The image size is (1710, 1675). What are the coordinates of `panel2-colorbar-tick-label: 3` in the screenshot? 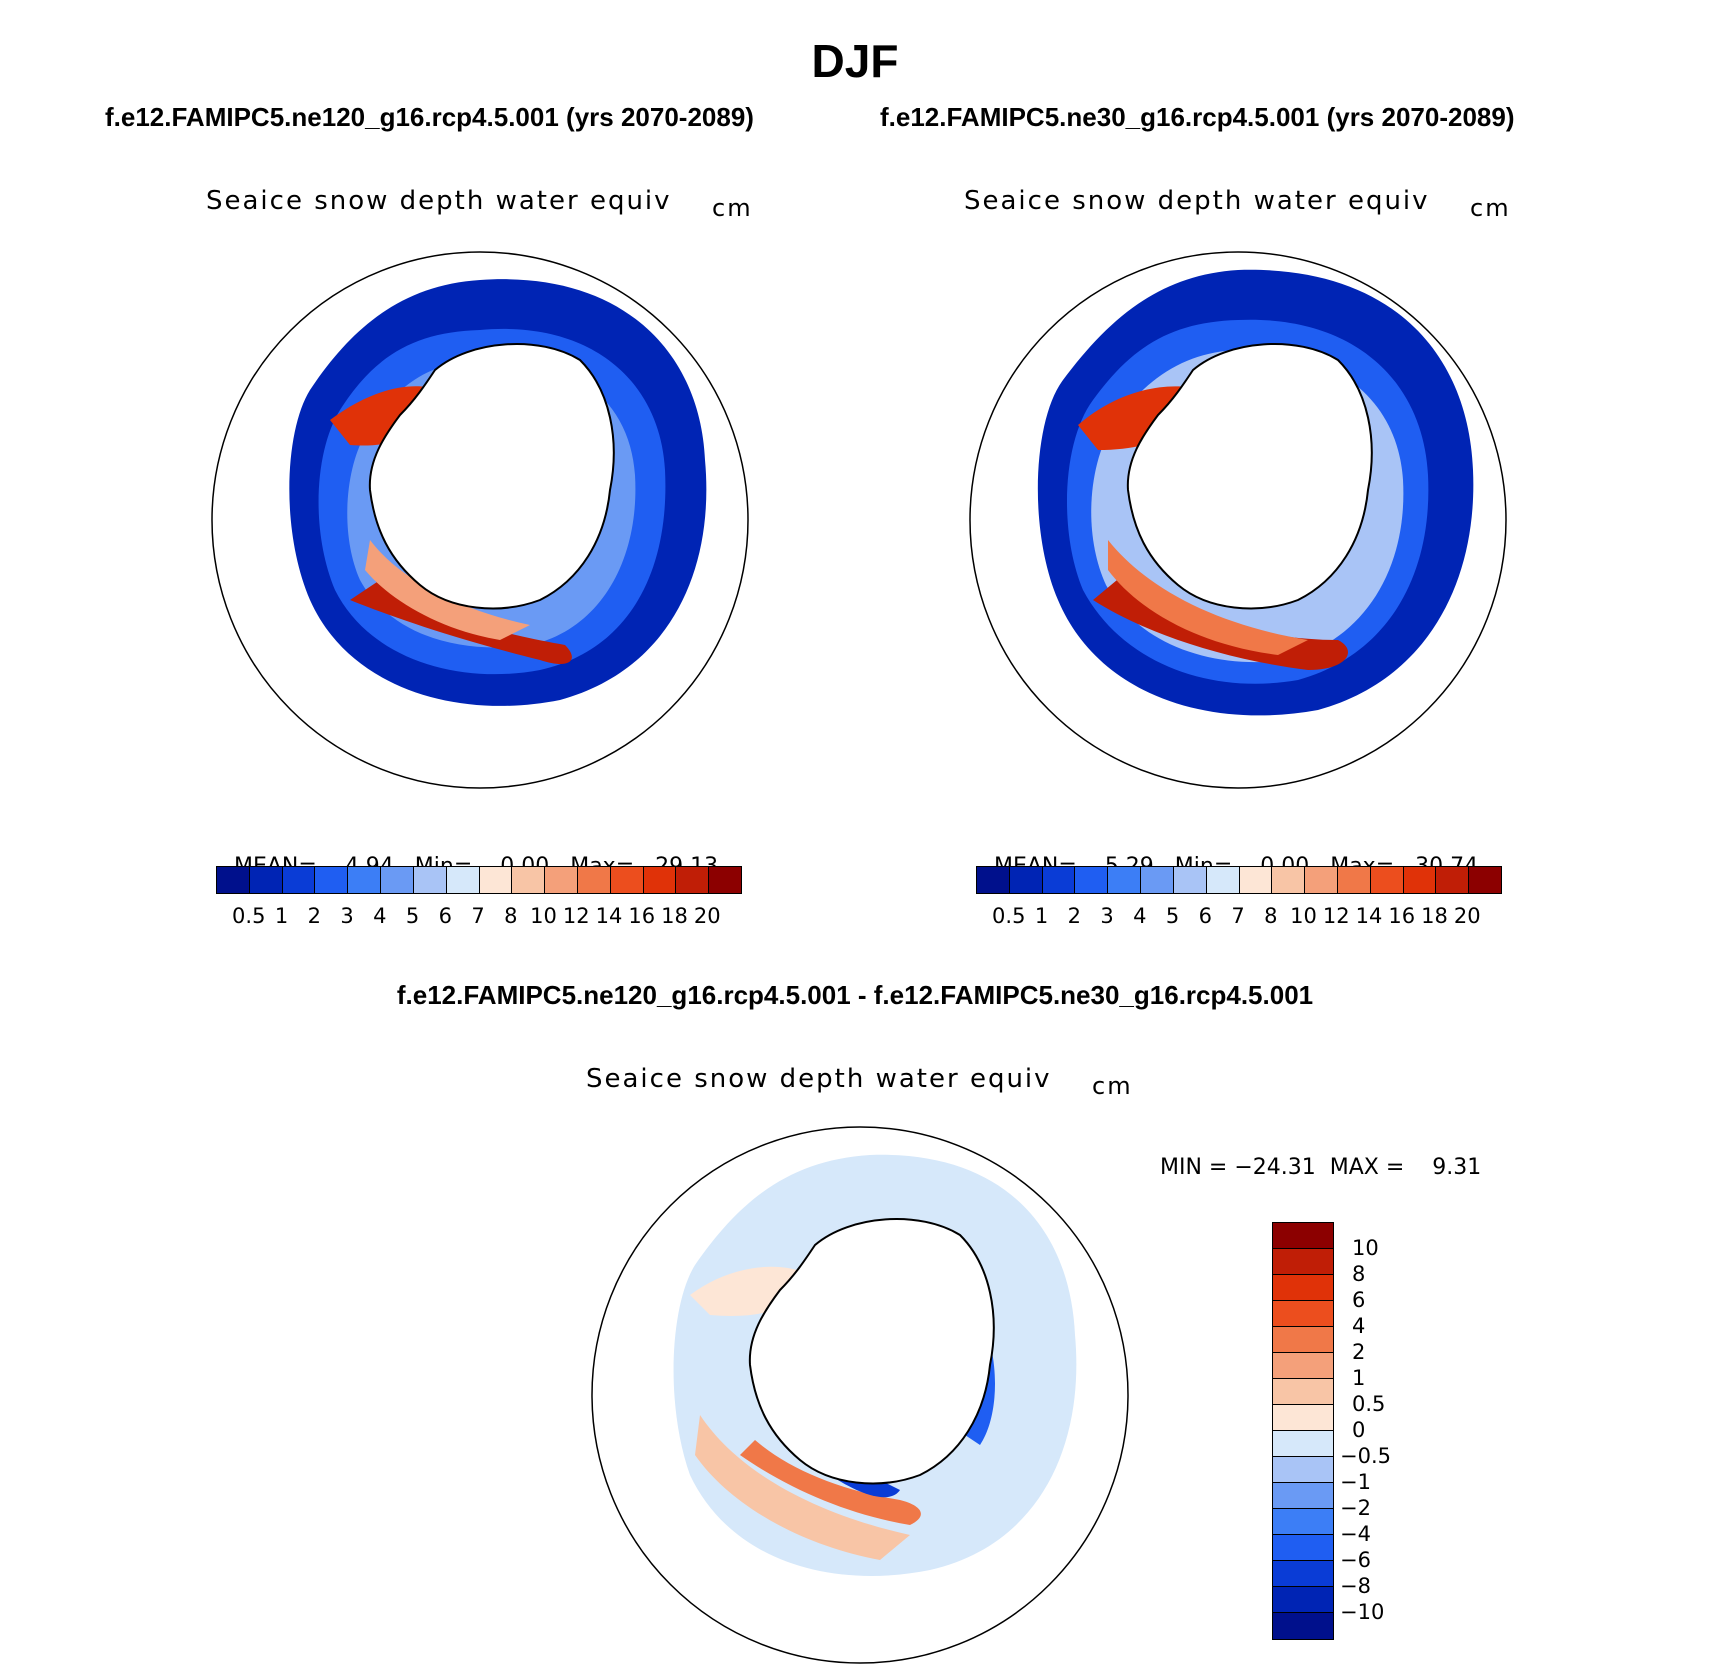 It's located at (1107, 916).